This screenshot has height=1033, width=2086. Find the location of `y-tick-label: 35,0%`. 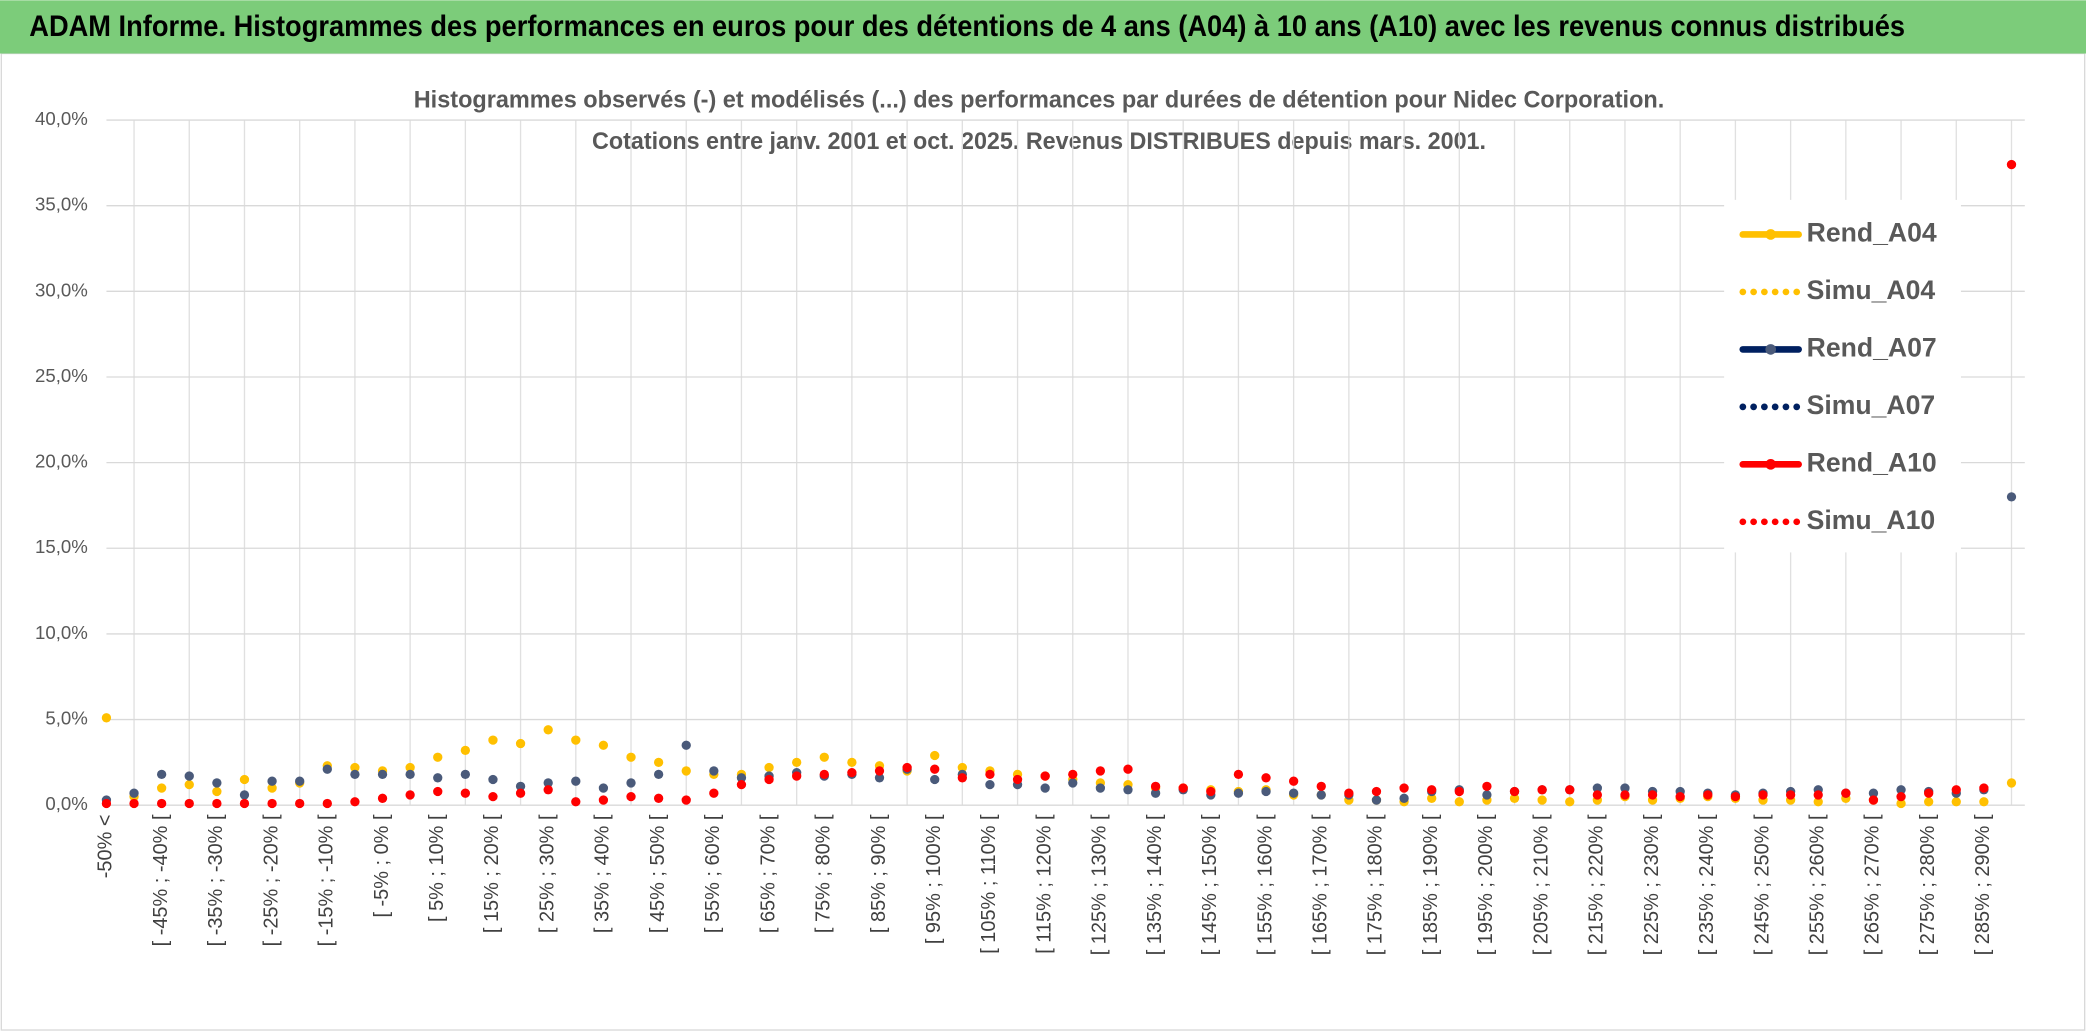

y-tick-label: 35,0% is located at coordinates (61, 204).